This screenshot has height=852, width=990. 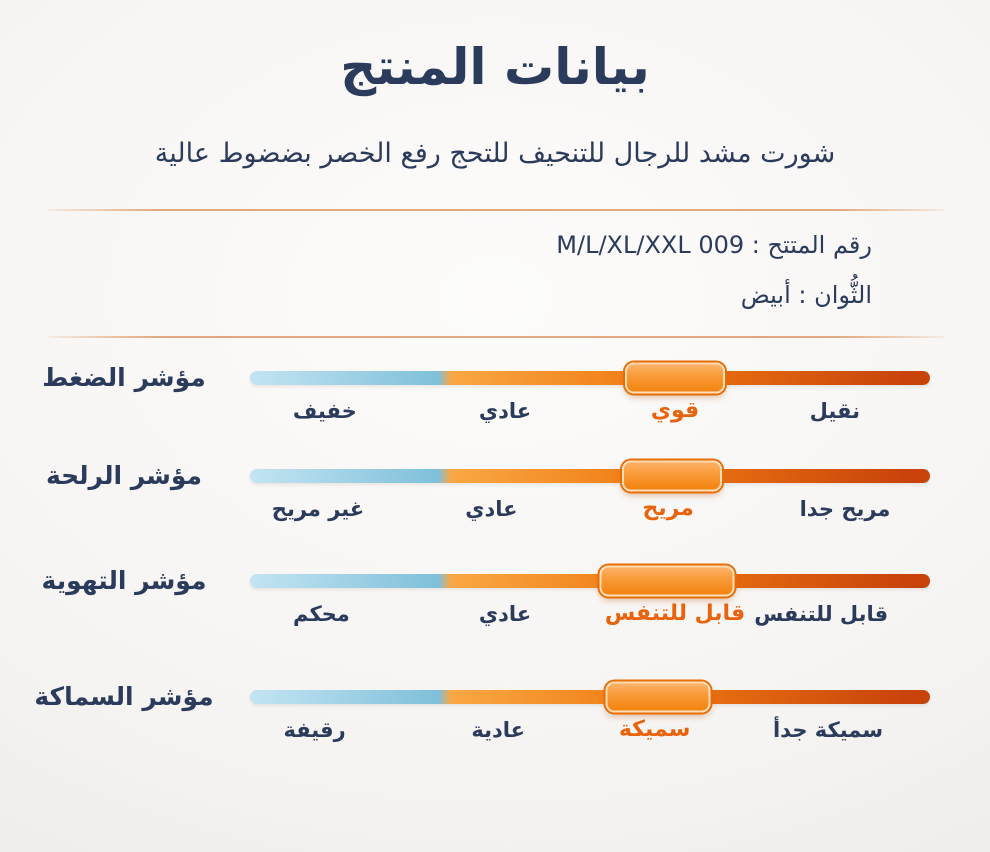 What do you see at coordinates (675, 410) in the screenshot?
I see `slider-active-value-label: قوي` at bounding box center [675, 410].